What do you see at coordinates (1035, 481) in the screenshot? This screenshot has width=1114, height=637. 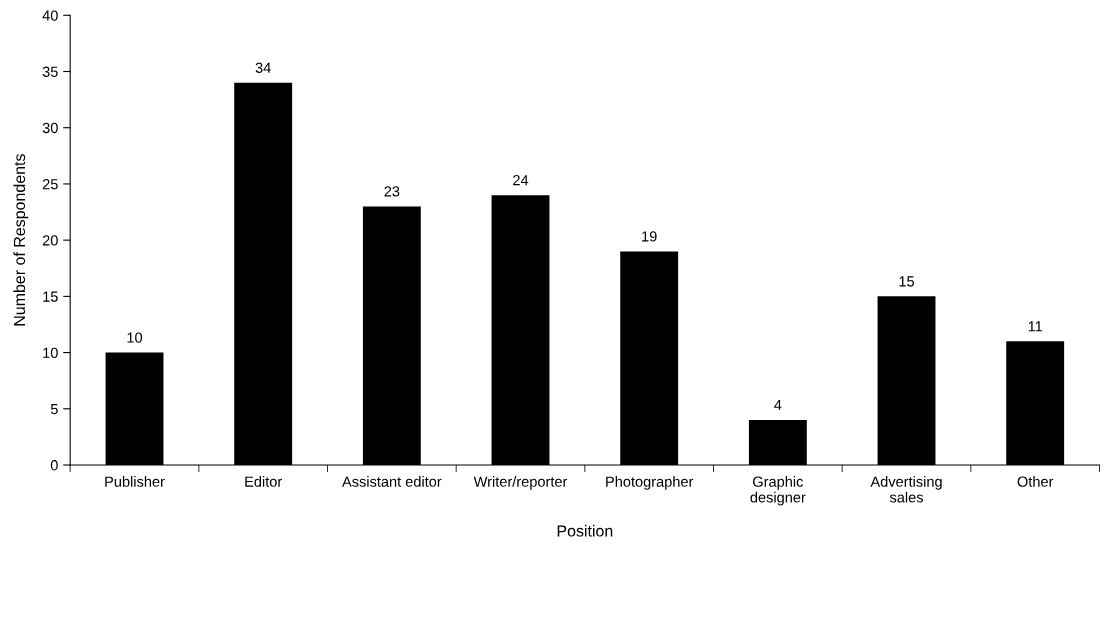 I see `x-tick-label: Other` at bounding box center [1035, 481].